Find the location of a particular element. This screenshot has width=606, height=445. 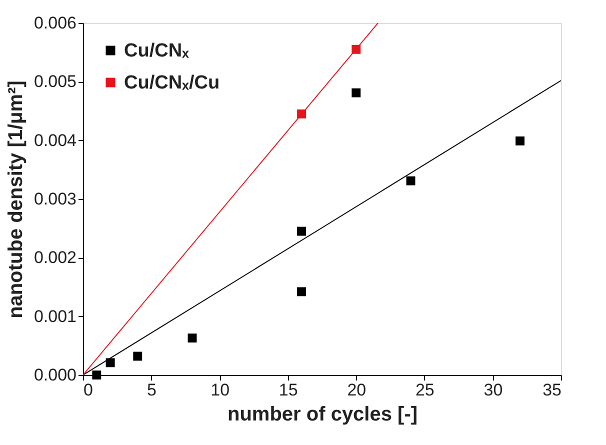

x-tick-label: 25 is located at coordinates (424, 390).